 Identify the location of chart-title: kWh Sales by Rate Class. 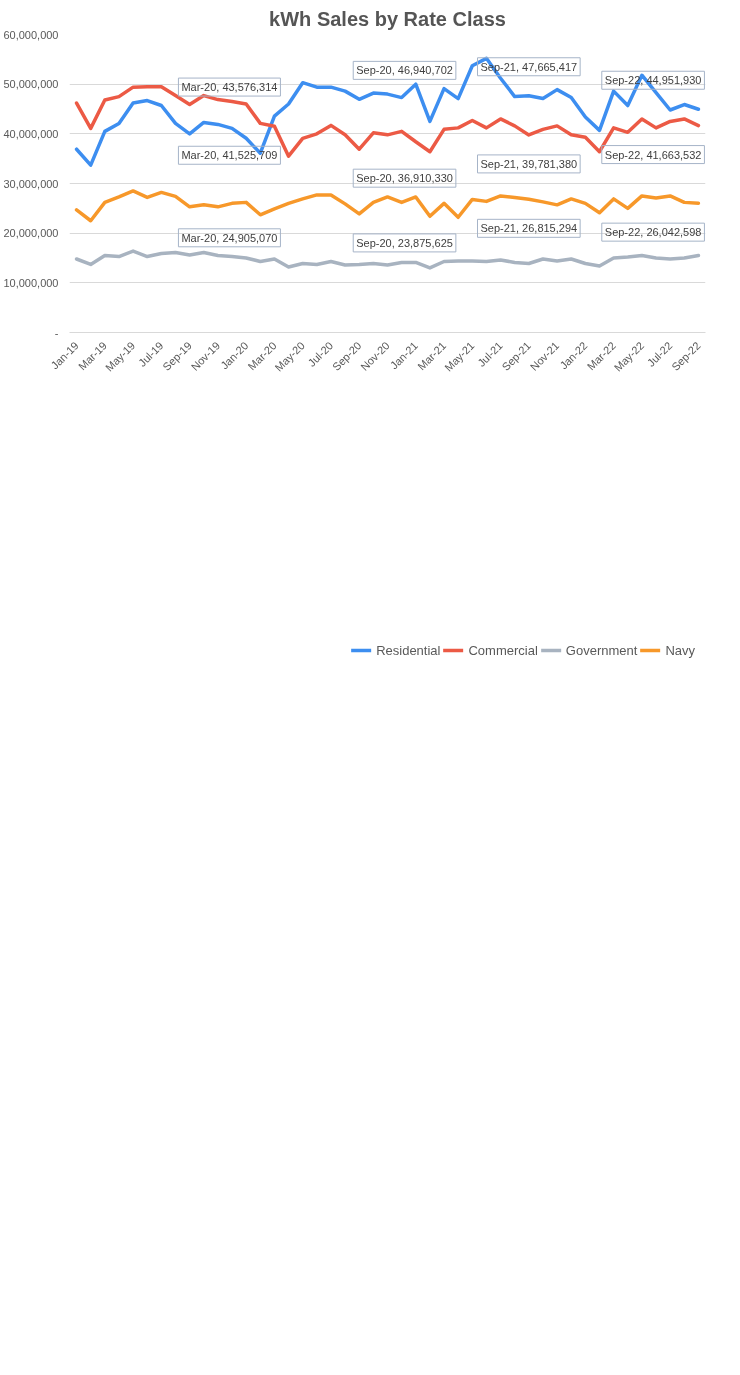
(387, 18).